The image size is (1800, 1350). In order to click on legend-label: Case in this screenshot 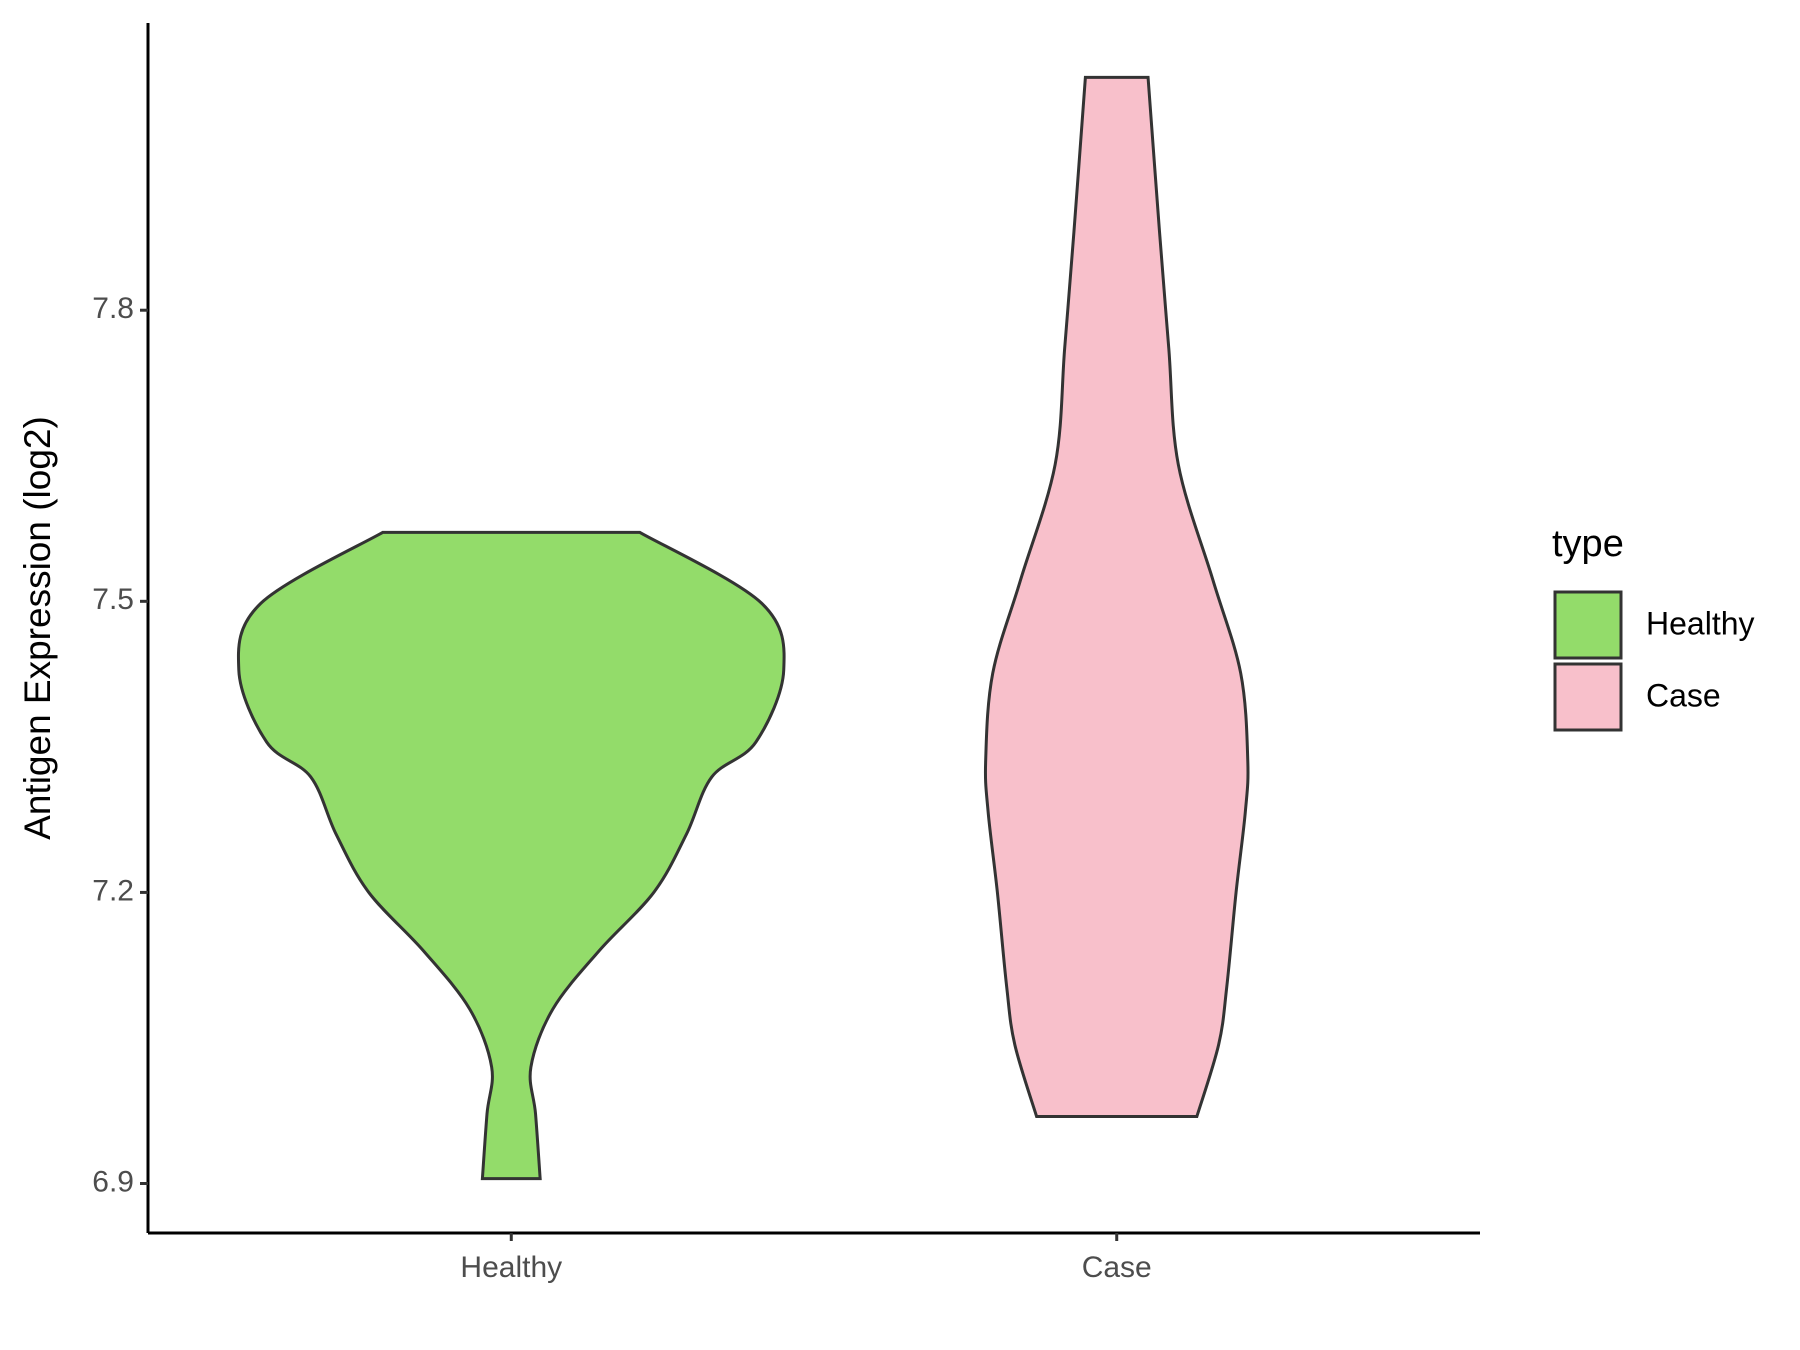, I will do `click(1683, 695)`.